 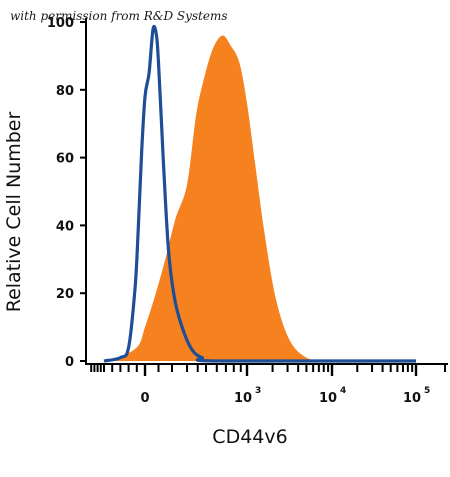 What do you see at coordinates (144, 398) in the screenshot?
I see `x-tick-label: 0` at bounding box center [144, 398].